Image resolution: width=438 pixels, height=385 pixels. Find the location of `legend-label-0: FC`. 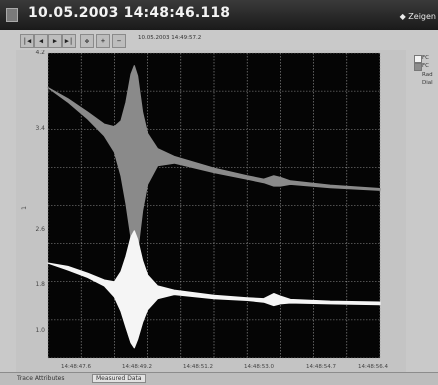

legend-label-0: FC is located at coordinates (426, 58).